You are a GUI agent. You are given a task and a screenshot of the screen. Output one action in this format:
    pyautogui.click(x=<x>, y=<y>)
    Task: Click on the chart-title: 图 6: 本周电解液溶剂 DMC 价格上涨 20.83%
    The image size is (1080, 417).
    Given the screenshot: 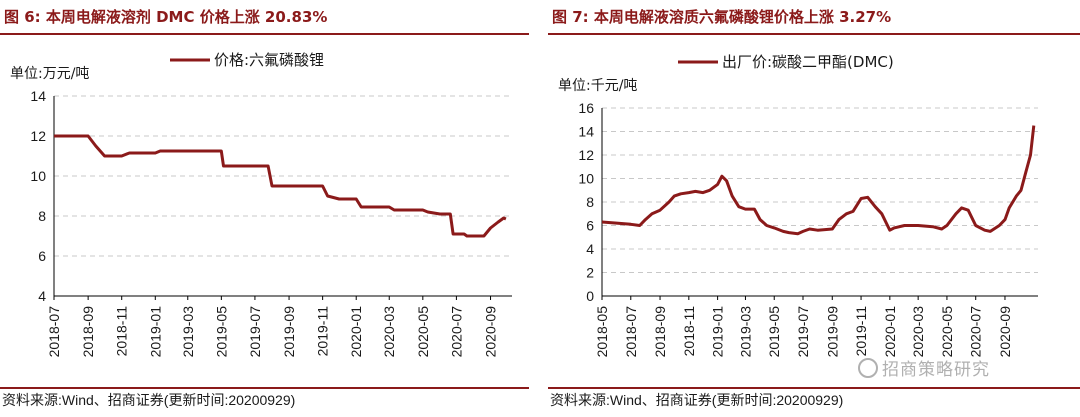 What is the action you would take?
    pyautogui.click(x=166, y=17)
    